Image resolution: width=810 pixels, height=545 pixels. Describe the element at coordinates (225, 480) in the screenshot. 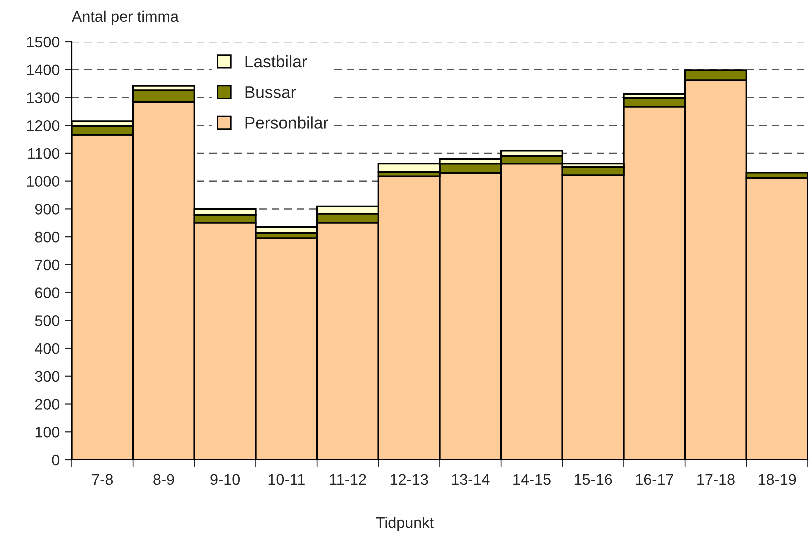

I see `x-tick-label: 9-10` at that location.